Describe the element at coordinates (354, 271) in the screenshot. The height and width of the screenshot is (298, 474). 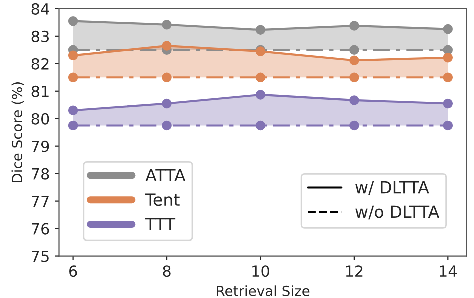
I see `x-tick-label: 12` at that location.